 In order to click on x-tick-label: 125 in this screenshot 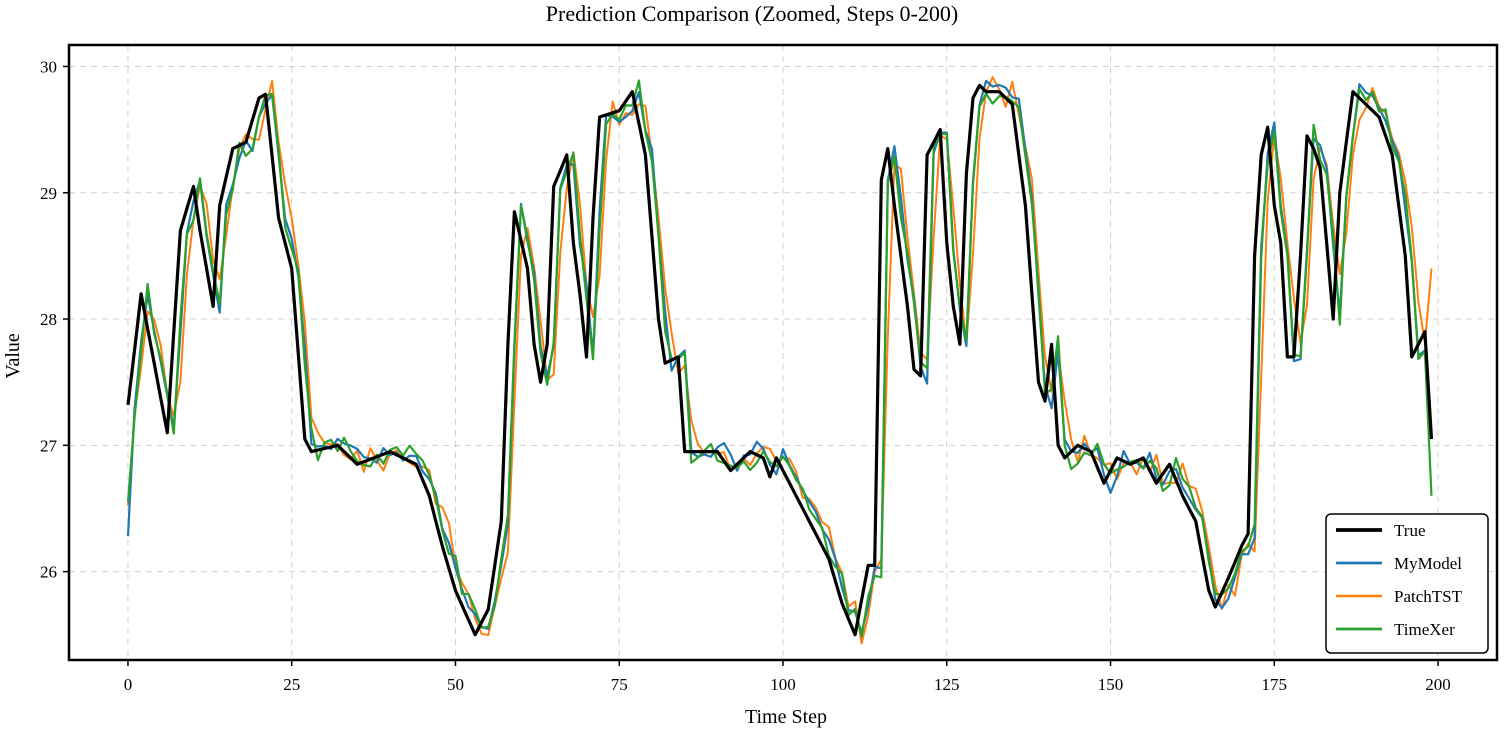, I will do `click(947, 684)`.